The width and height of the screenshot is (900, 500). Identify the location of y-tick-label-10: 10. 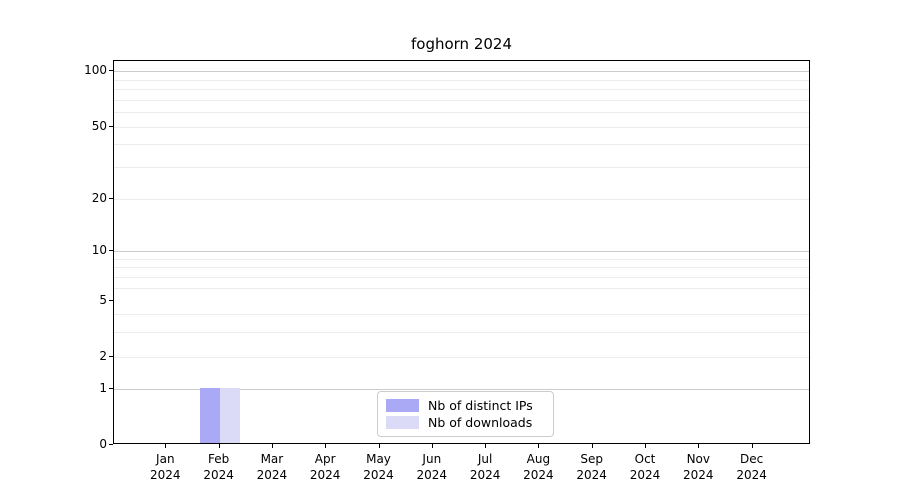
(99, 250).